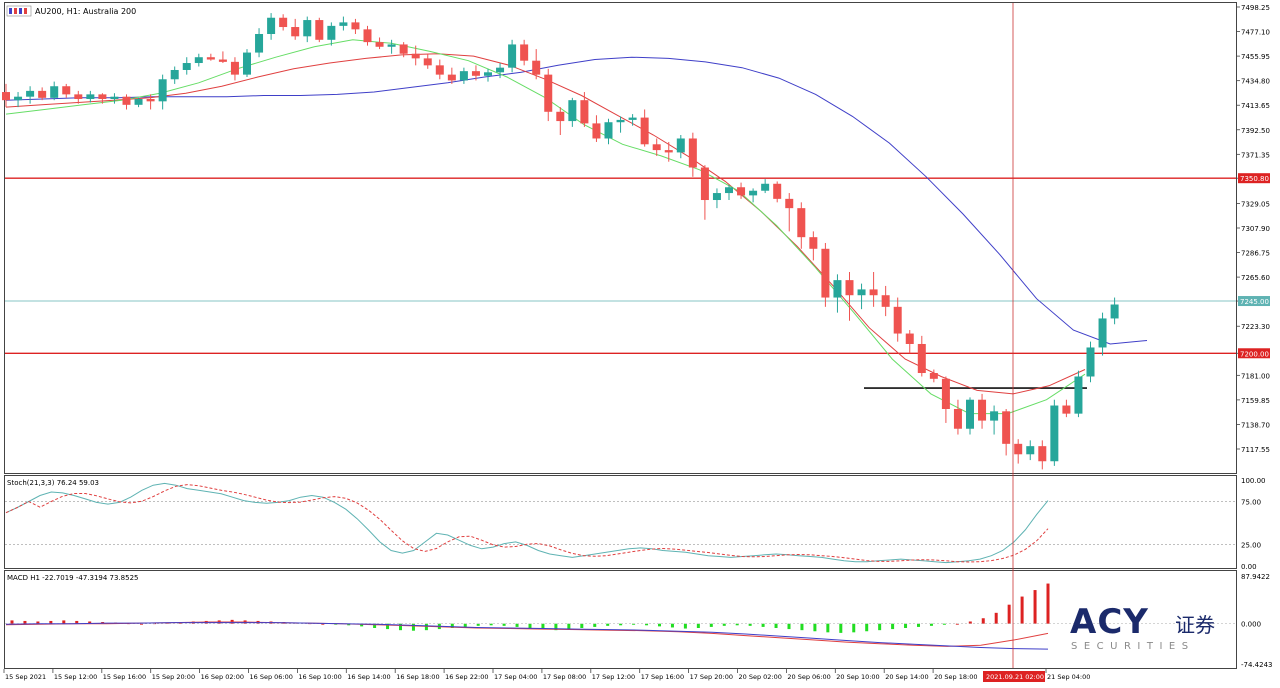  Describe the element at coordinates (1253, 481) in the screenshot. I see `stoch-axis-label: 100.00` at that location.